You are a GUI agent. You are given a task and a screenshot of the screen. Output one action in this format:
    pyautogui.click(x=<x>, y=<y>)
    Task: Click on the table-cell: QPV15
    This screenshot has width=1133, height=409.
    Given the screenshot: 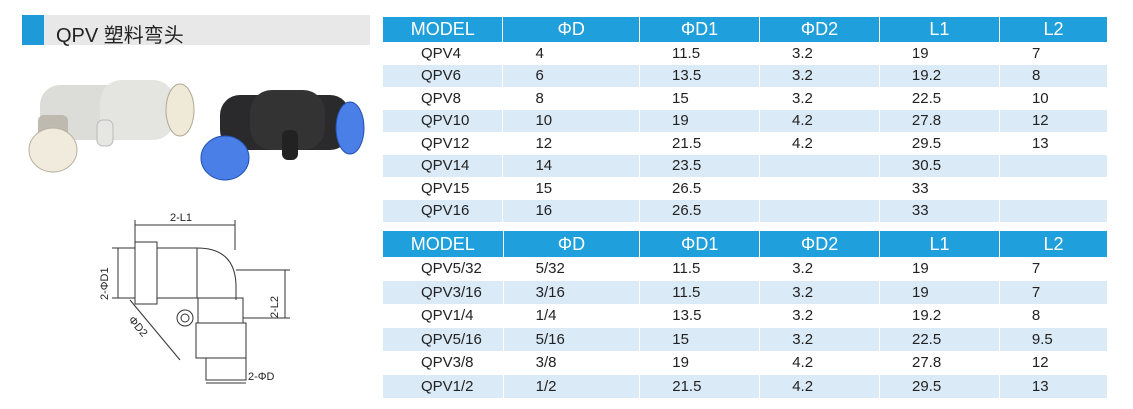 What is the action you would take?
    pyautogui.click(x=443, y=188)
    